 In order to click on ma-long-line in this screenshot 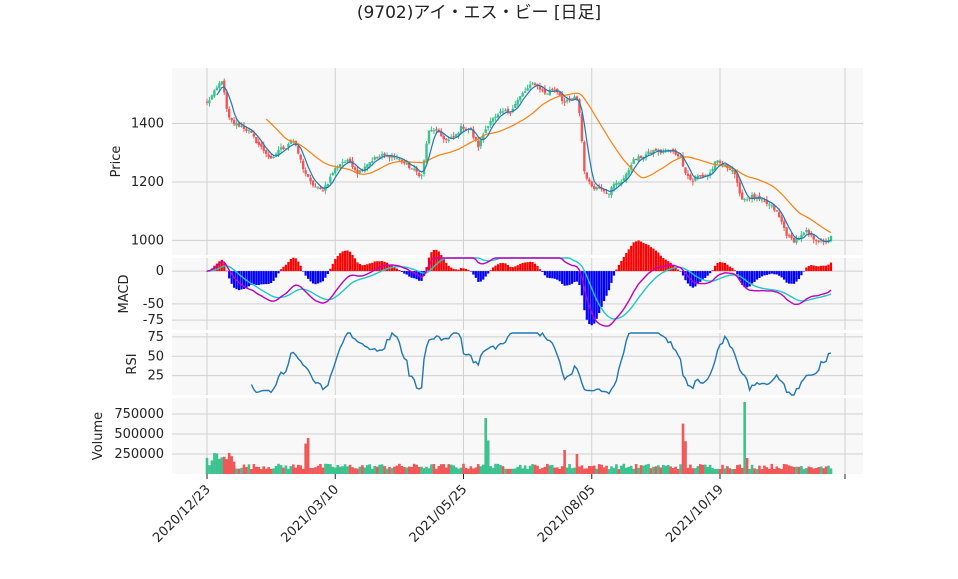, I will do `click(548, 163)`.